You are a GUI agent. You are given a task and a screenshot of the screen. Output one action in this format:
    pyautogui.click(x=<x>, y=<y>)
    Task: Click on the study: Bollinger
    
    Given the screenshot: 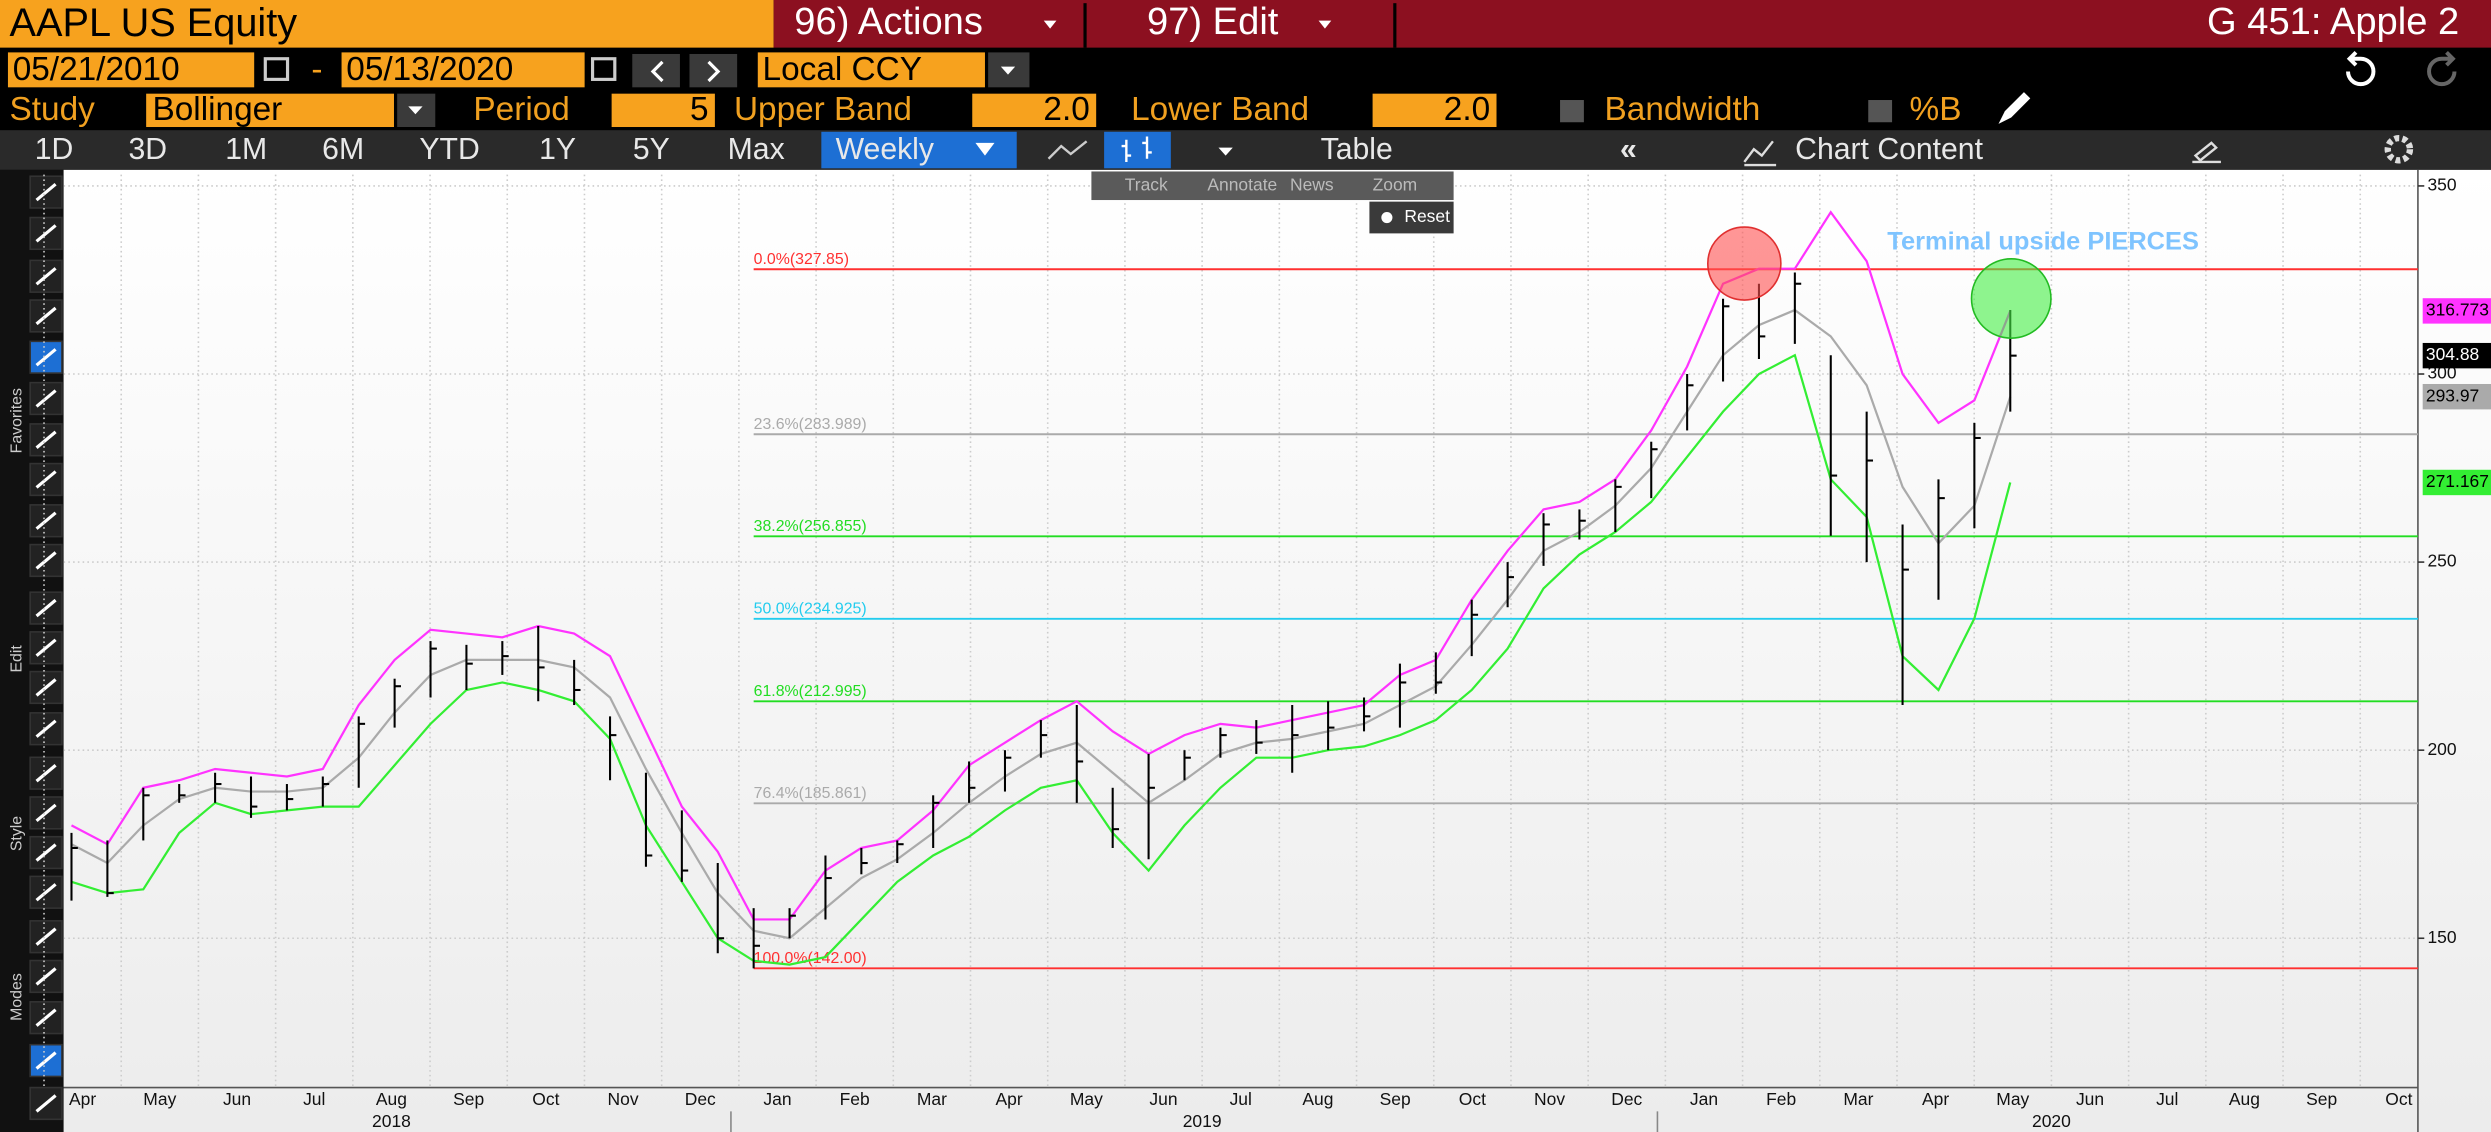 What is the action you would take?
    pyautogui.click(x=218, y=109)
    